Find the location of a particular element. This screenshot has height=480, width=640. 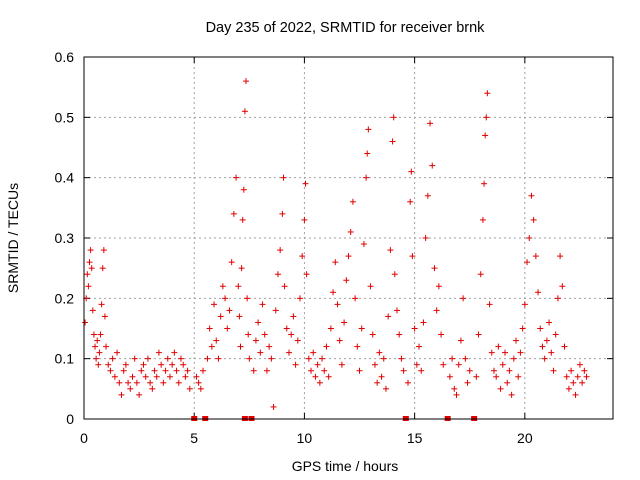

y-tick-label: 0.6 is located at coordinates (65, 57).